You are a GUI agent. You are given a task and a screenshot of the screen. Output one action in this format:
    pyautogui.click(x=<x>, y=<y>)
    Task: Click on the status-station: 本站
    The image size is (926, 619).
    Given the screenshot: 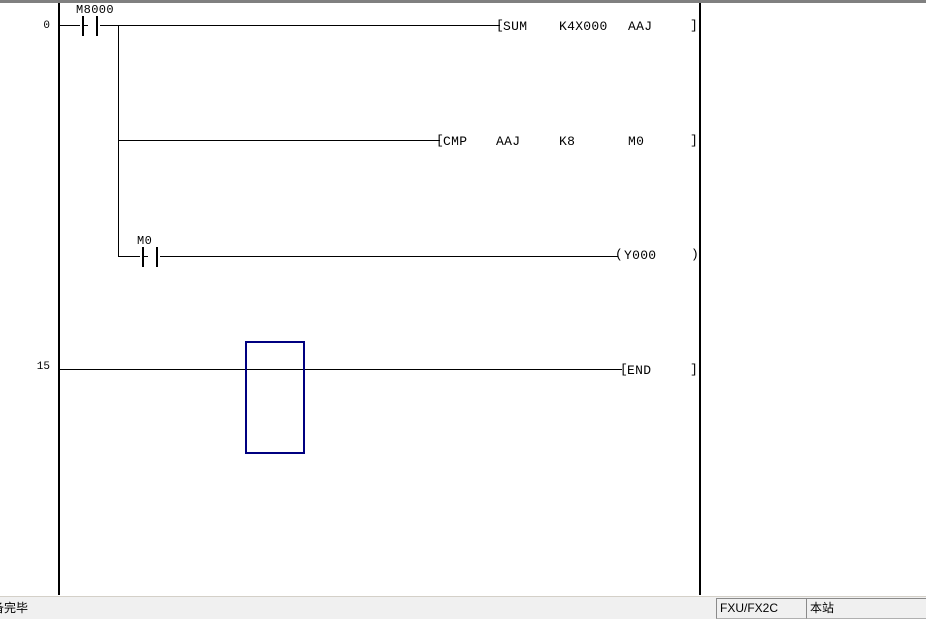 What is the action you would take?
    pyautogui.click(x=866, y=608)
    